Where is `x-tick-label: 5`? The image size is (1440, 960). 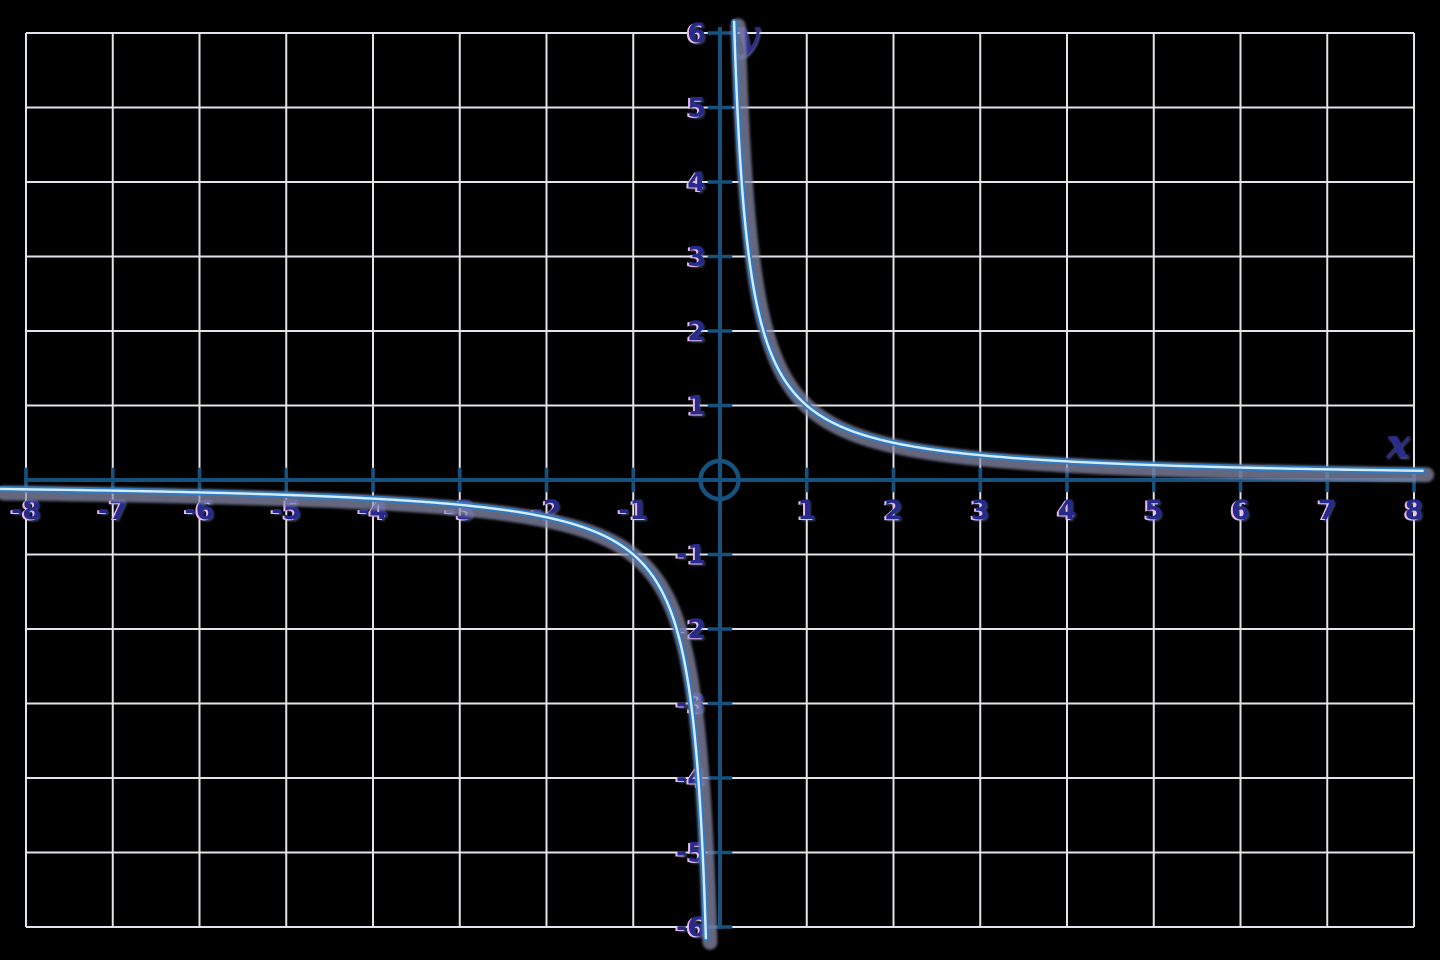
x-tick-label: 5 is located at coordinates (1153, 510).